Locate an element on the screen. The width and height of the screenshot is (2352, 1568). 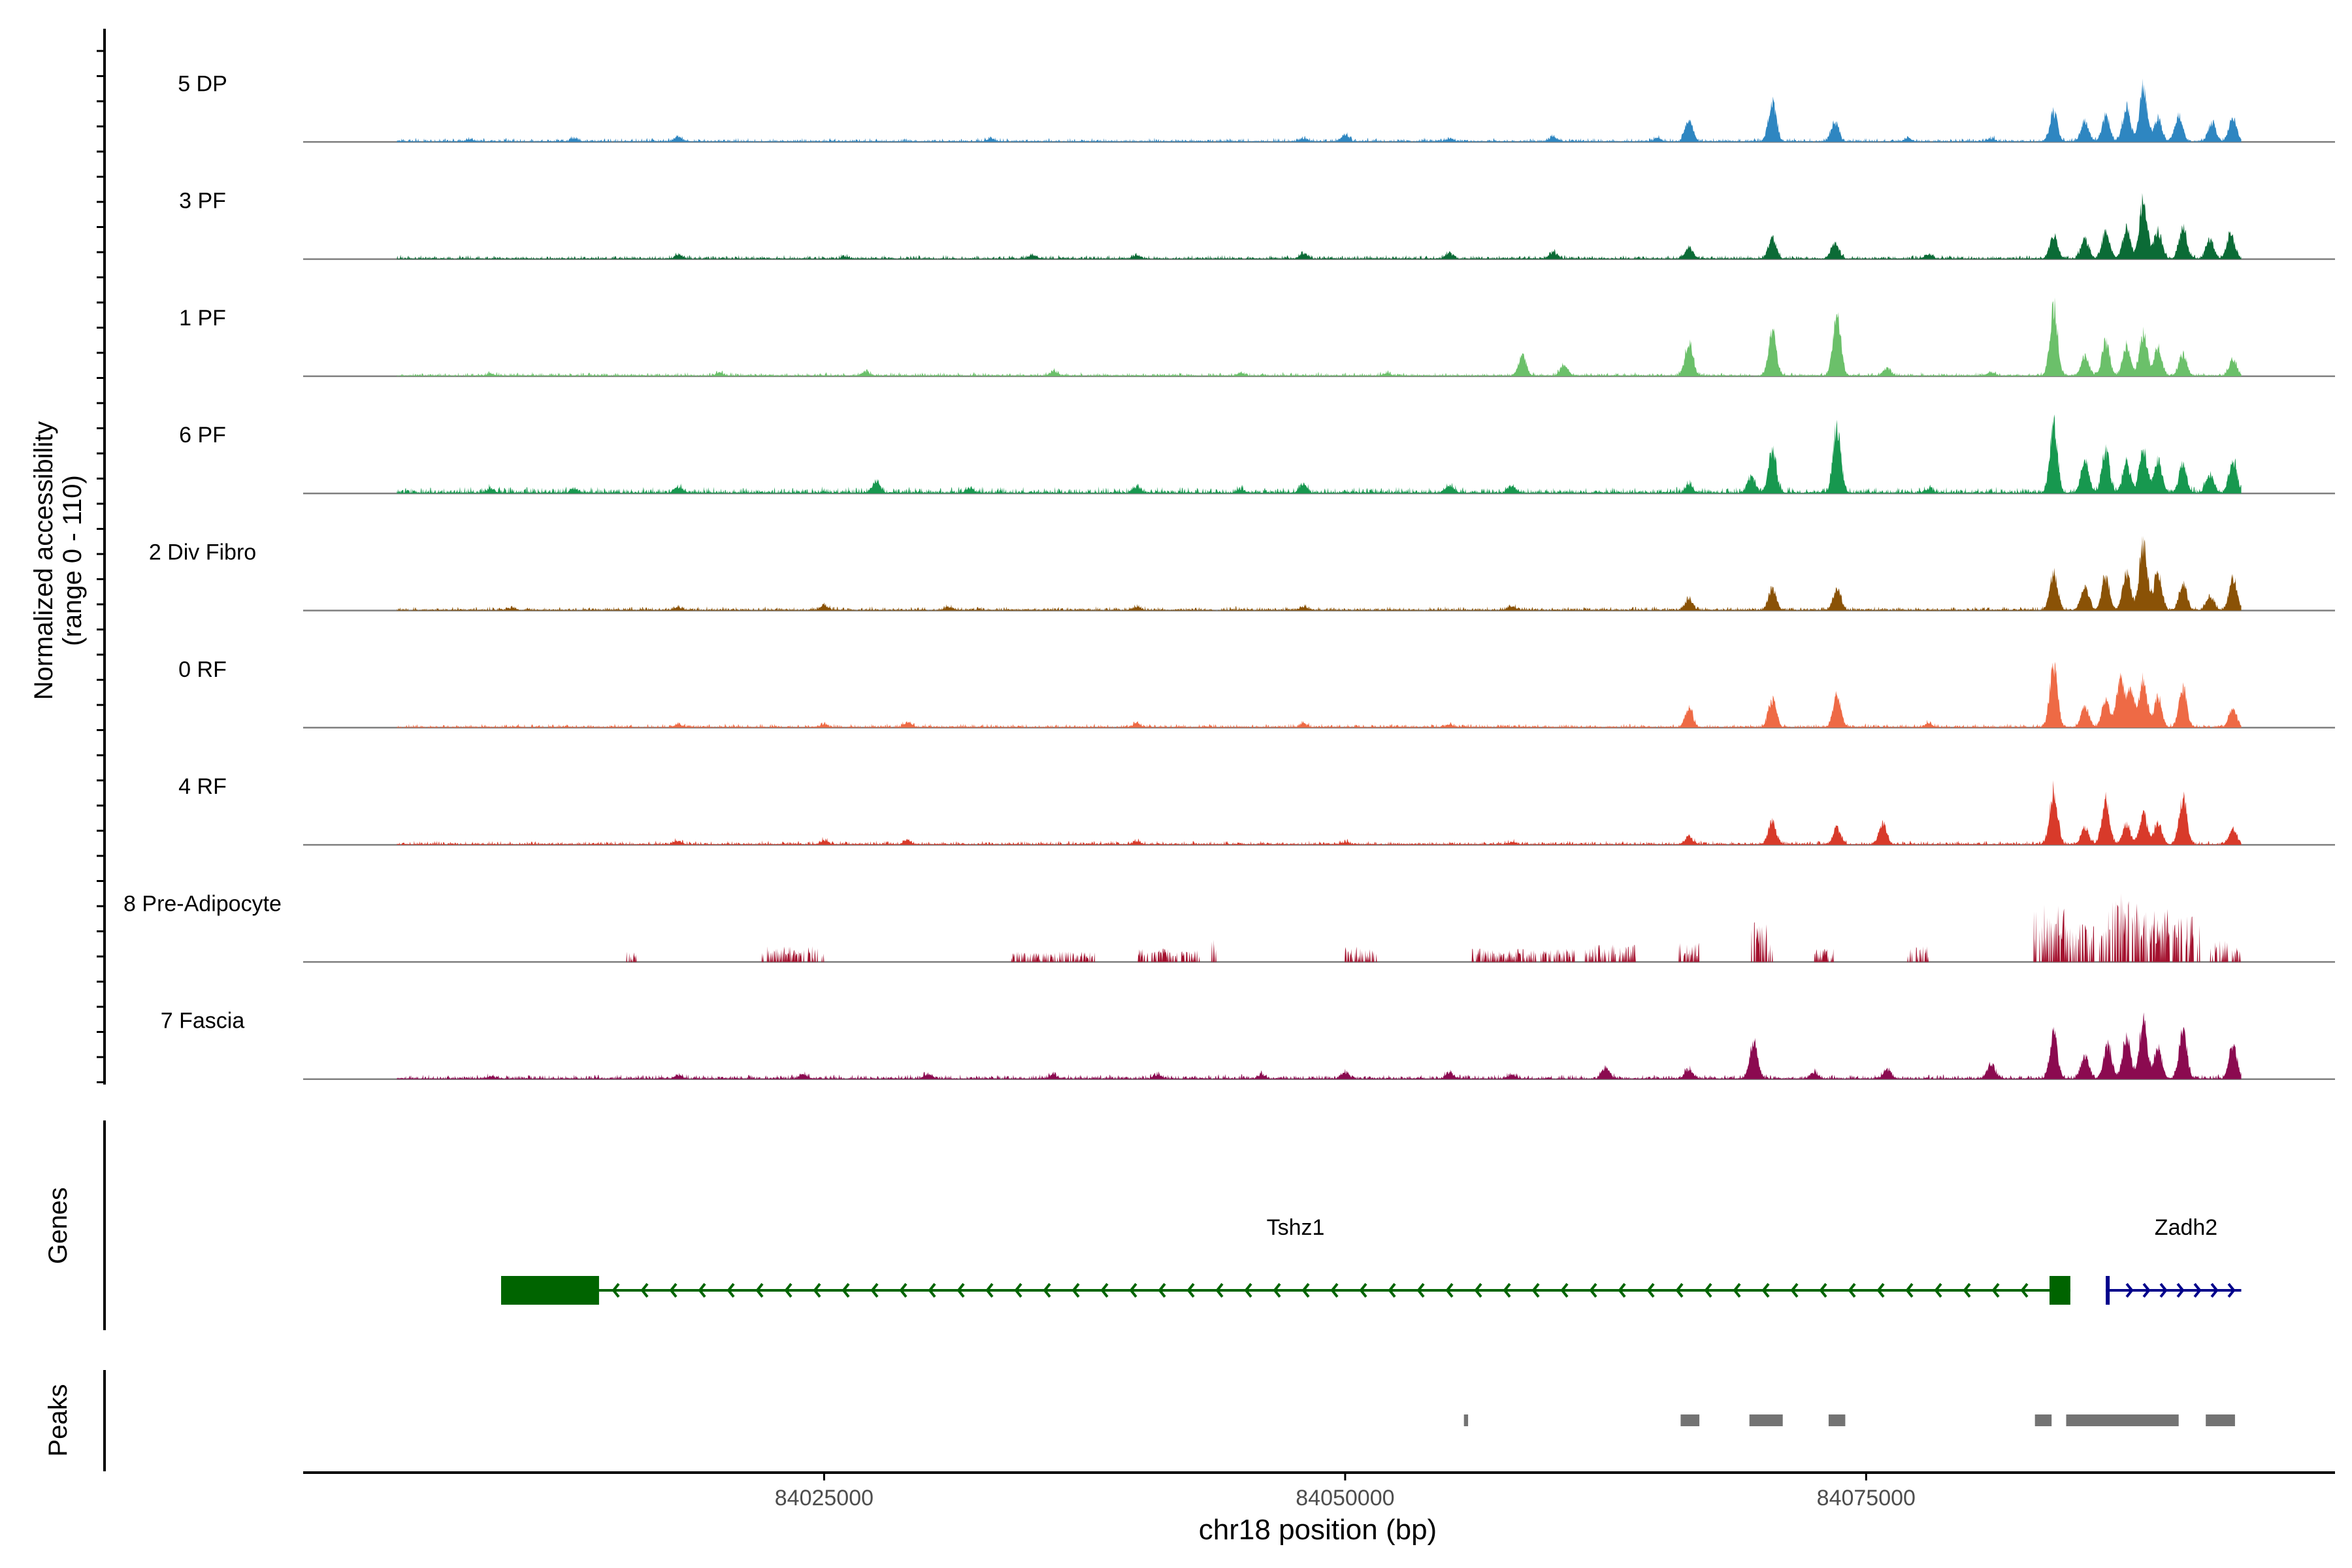
peaks-label: Peaks is located at coordinates (58, 1420).